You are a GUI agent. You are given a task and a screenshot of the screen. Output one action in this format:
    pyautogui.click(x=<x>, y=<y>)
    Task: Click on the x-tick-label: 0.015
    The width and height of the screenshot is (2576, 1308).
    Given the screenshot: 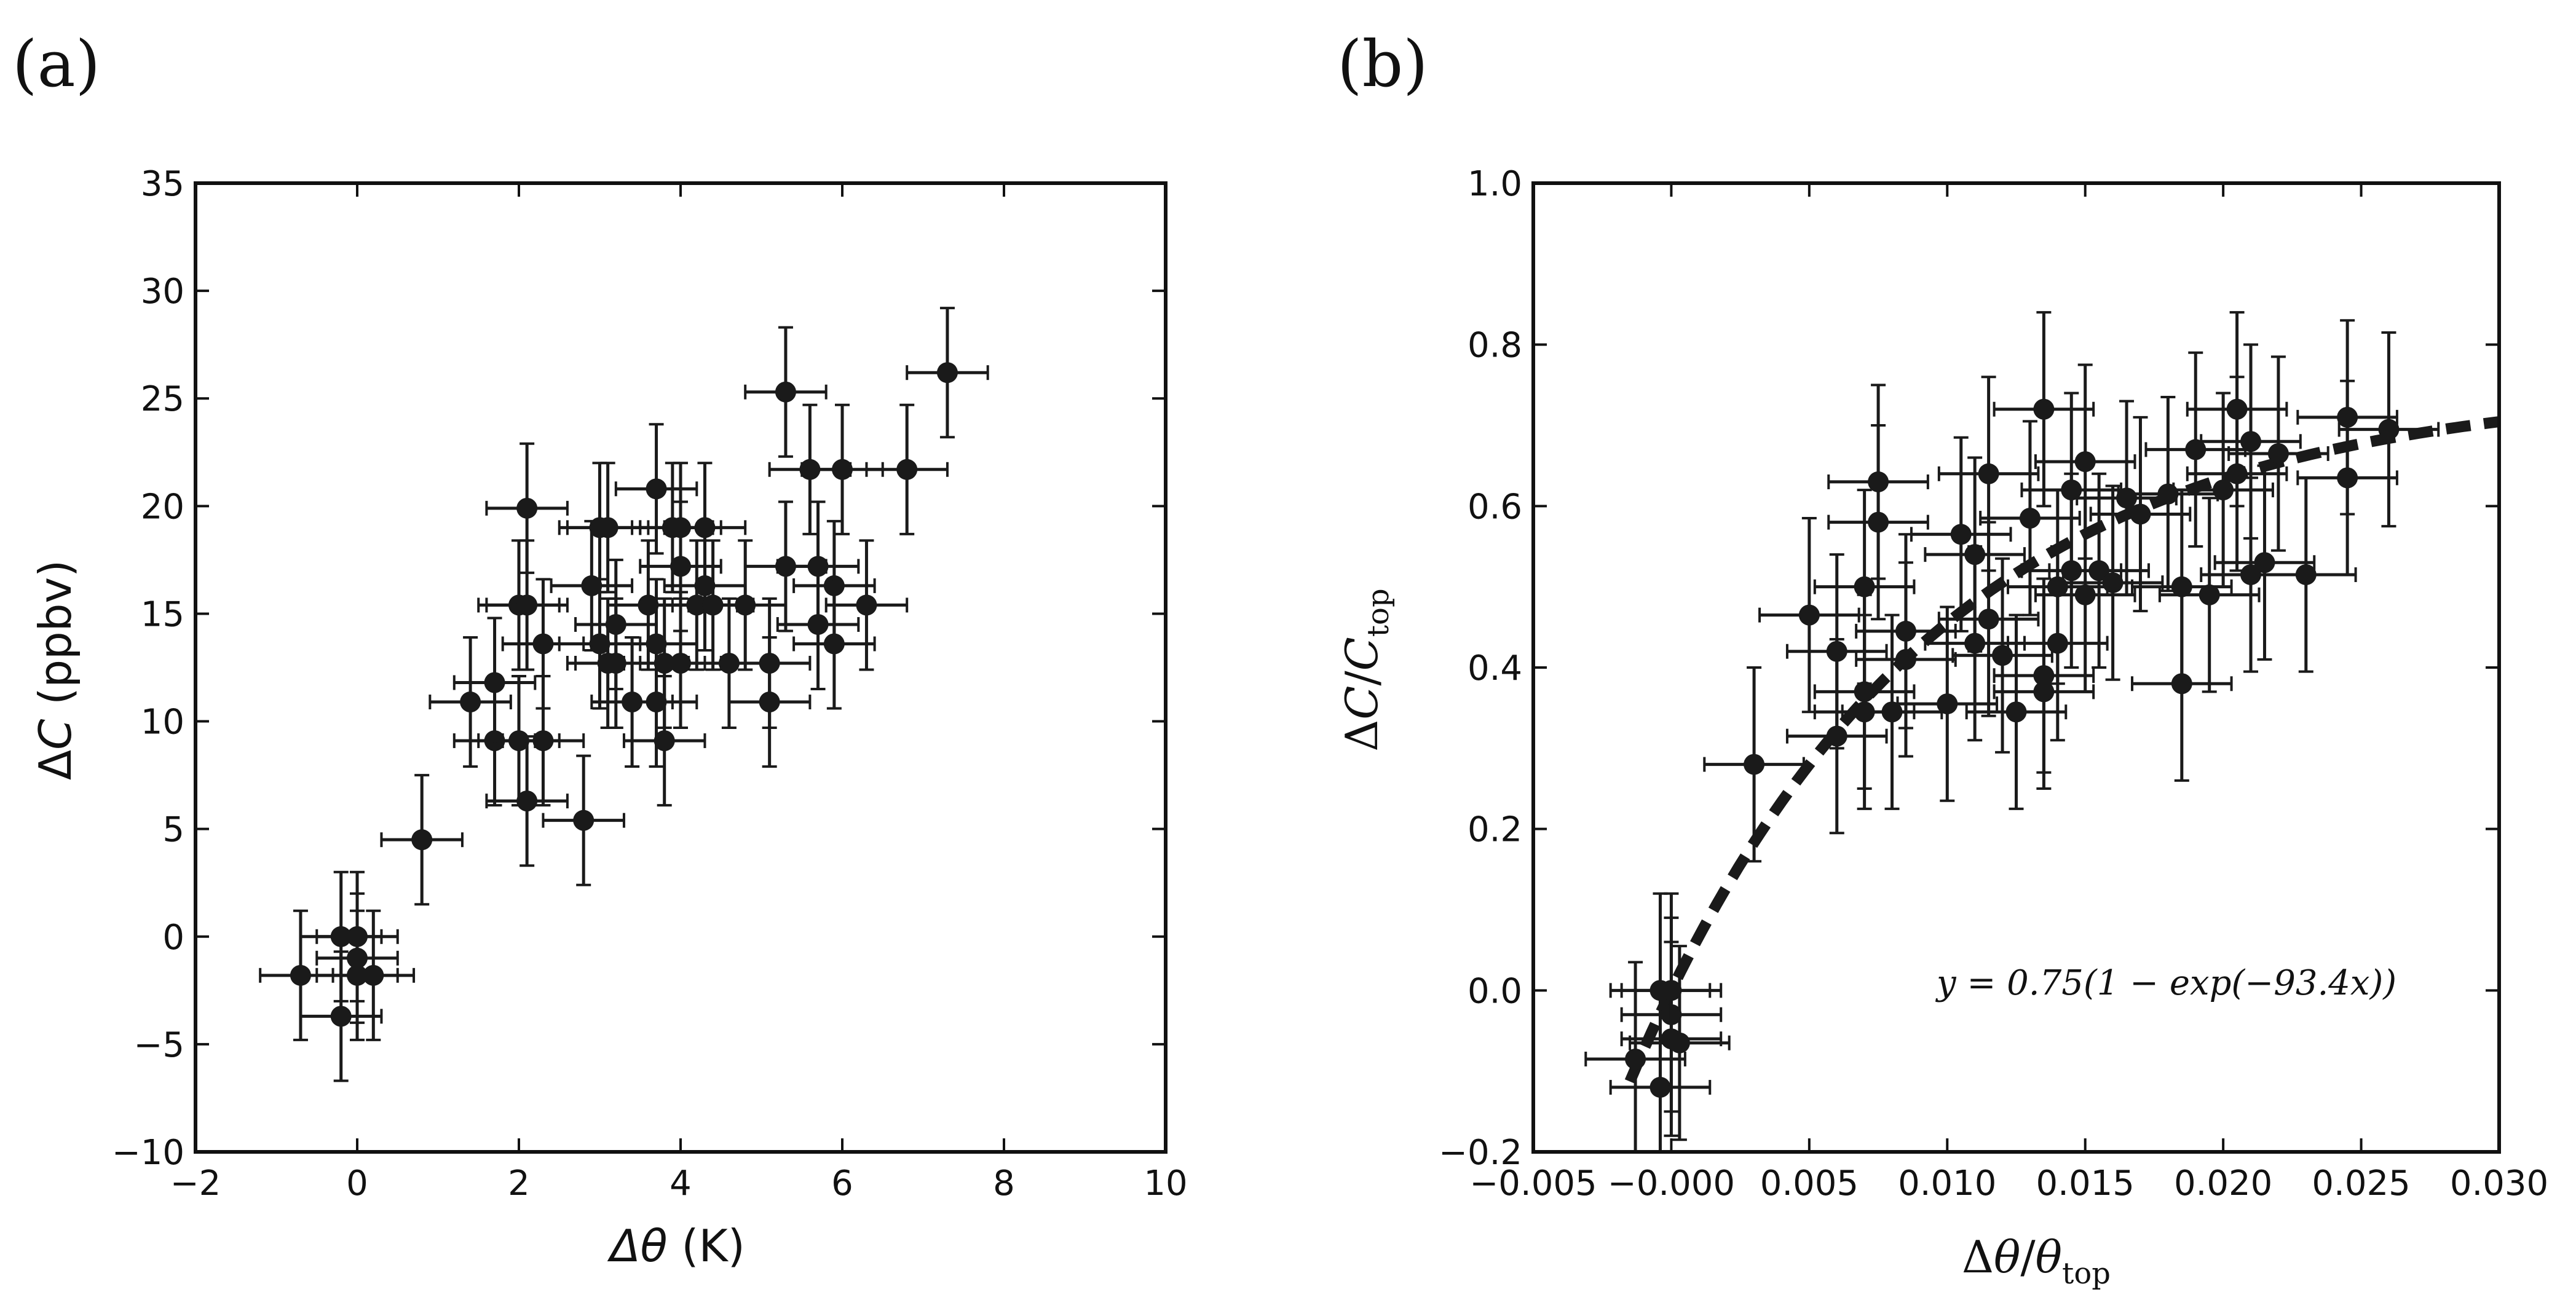 What is the action you would take?
    pyautogui.click(x=2085, y=1184)
    